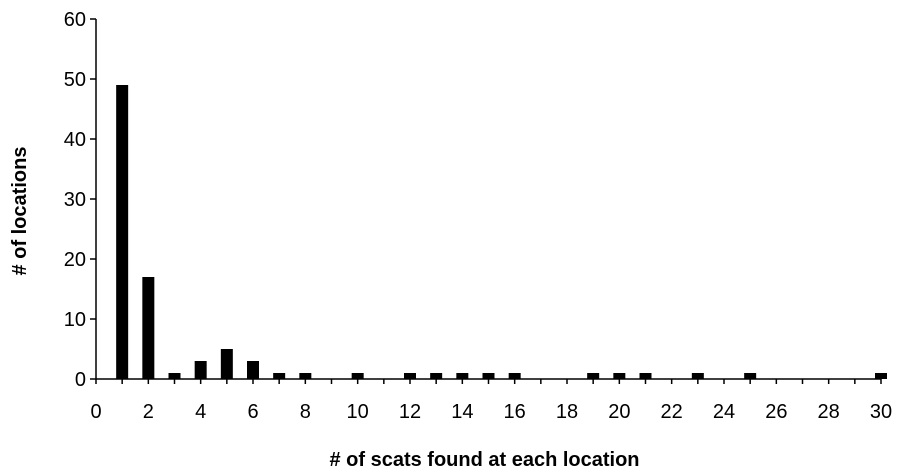 This screenshot has width=901, height=472. What do you see at coordinates (80, 380) in the screenshot?
I see `y-tick-label: 0` at bounding box center [80, 380].